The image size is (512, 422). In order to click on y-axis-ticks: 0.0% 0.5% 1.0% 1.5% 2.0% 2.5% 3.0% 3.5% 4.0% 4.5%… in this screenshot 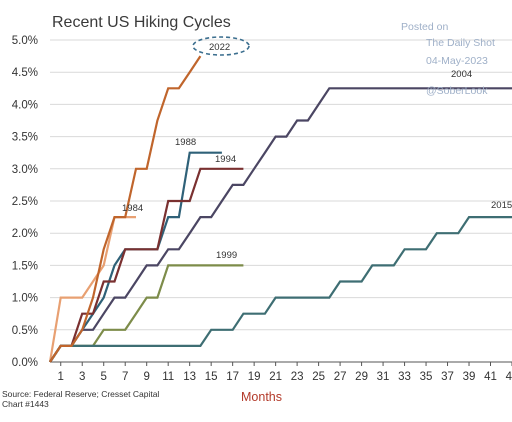, I will do `click(25, 202)`.